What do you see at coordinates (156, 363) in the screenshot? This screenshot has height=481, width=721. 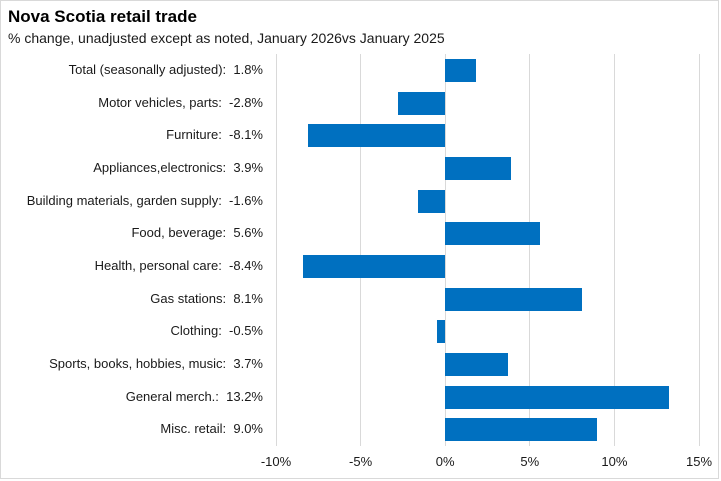 I see `category-label: Sports, books, hobbies, music: 3.7%` at bounding box center [156, 363].